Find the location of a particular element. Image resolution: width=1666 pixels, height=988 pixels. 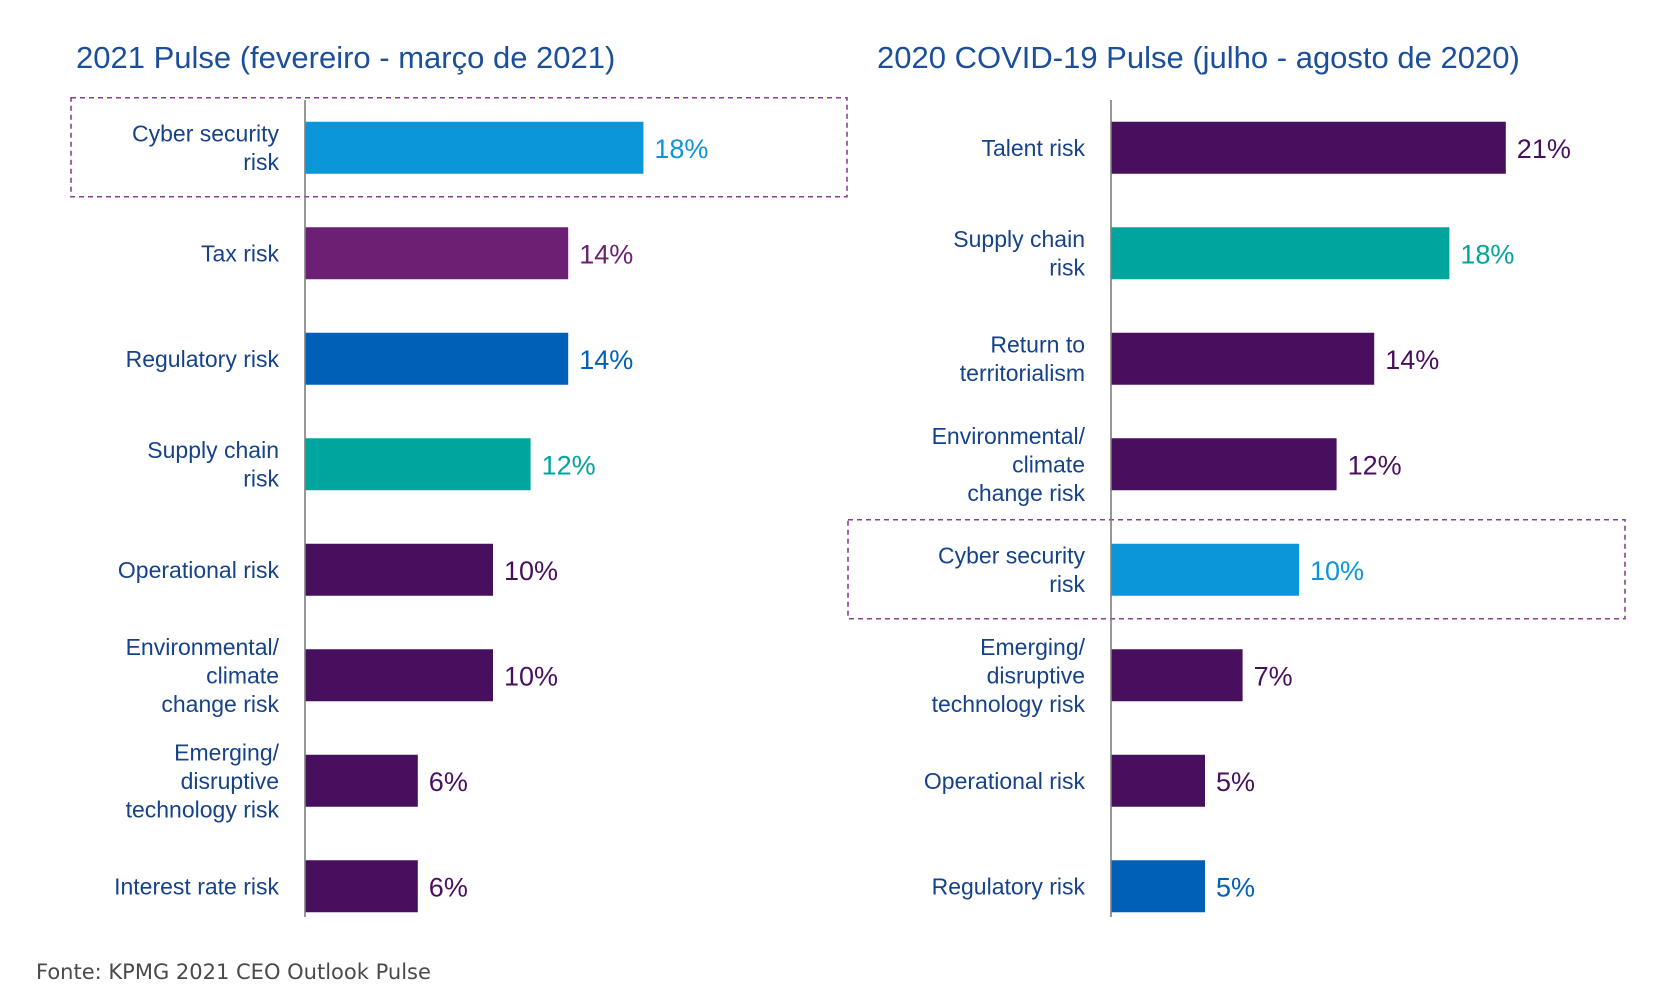

category-label-line: territorialism is located at coordinates (1022, 373).